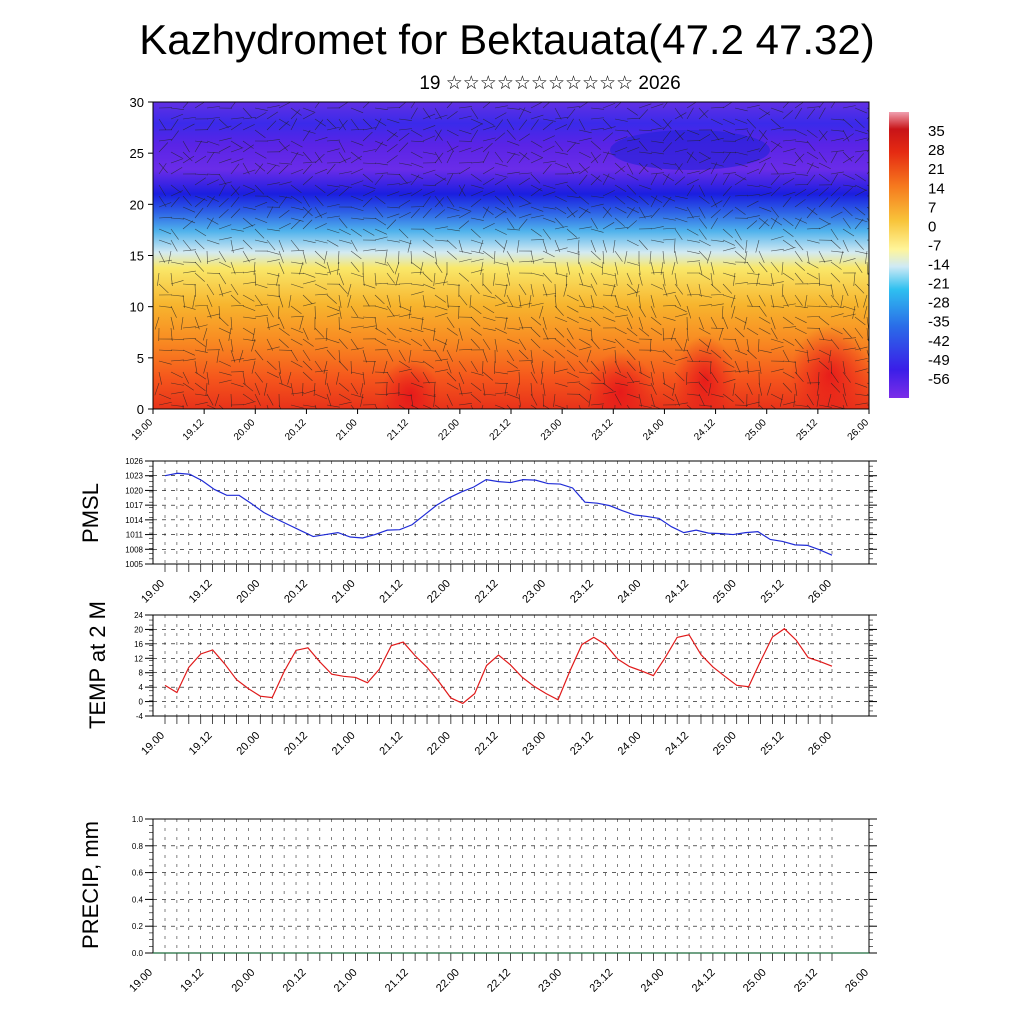  What do you see at coordinates (194, 430) in the screenshot?
I see `heatmap-xtick-label: 19.12` at bounding box center [194, 430].